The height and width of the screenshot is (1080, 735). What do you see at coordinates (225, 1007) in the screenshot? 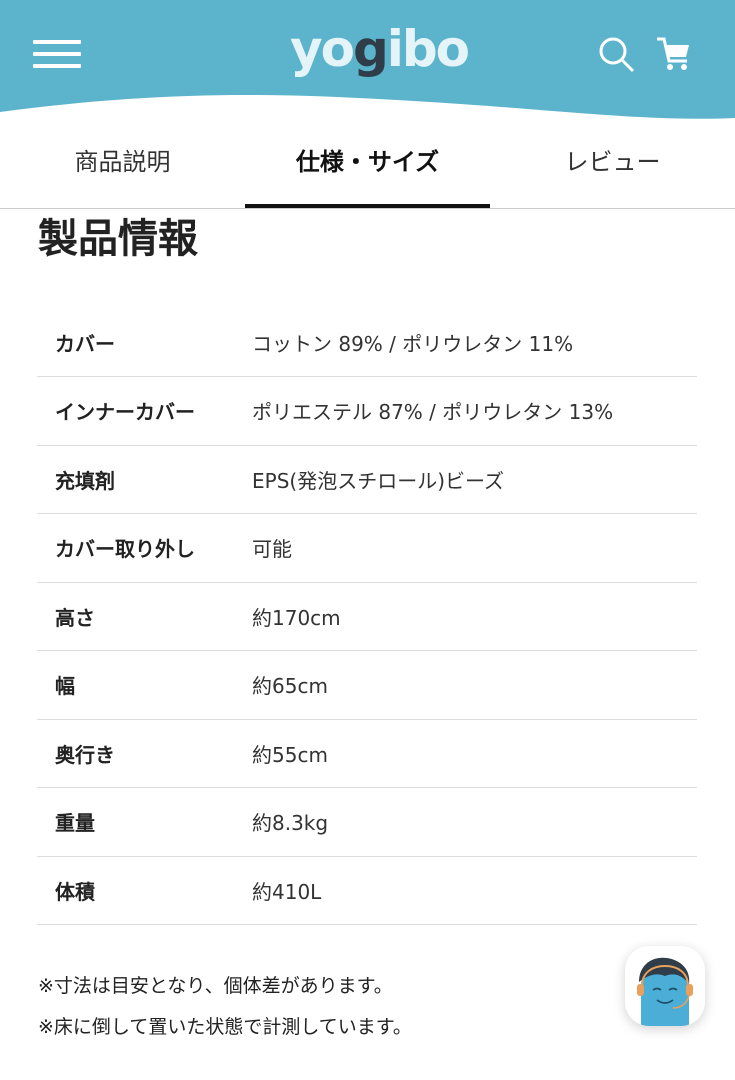
I see `notes: ※寸法は目安となり、個体差があります。 ※床に倒して置いた状態で計測しています。` at bounding box center [225, 1007].